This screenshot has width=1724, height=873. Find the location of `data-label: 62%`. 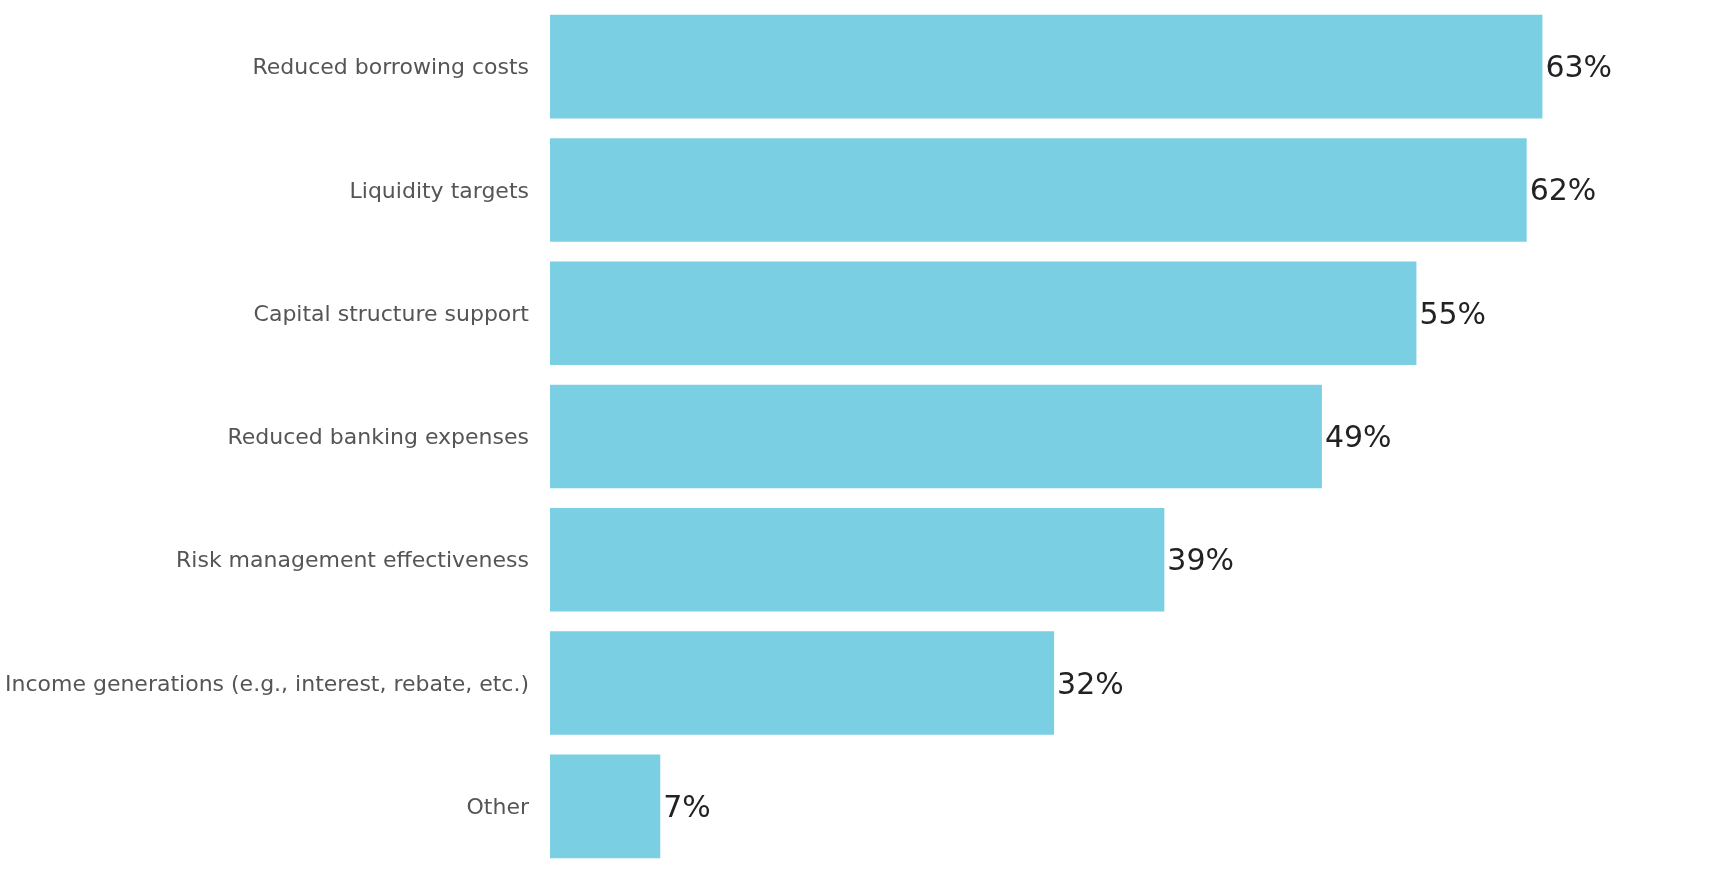

data-label: 62% is located at coordinates (1563, 190).